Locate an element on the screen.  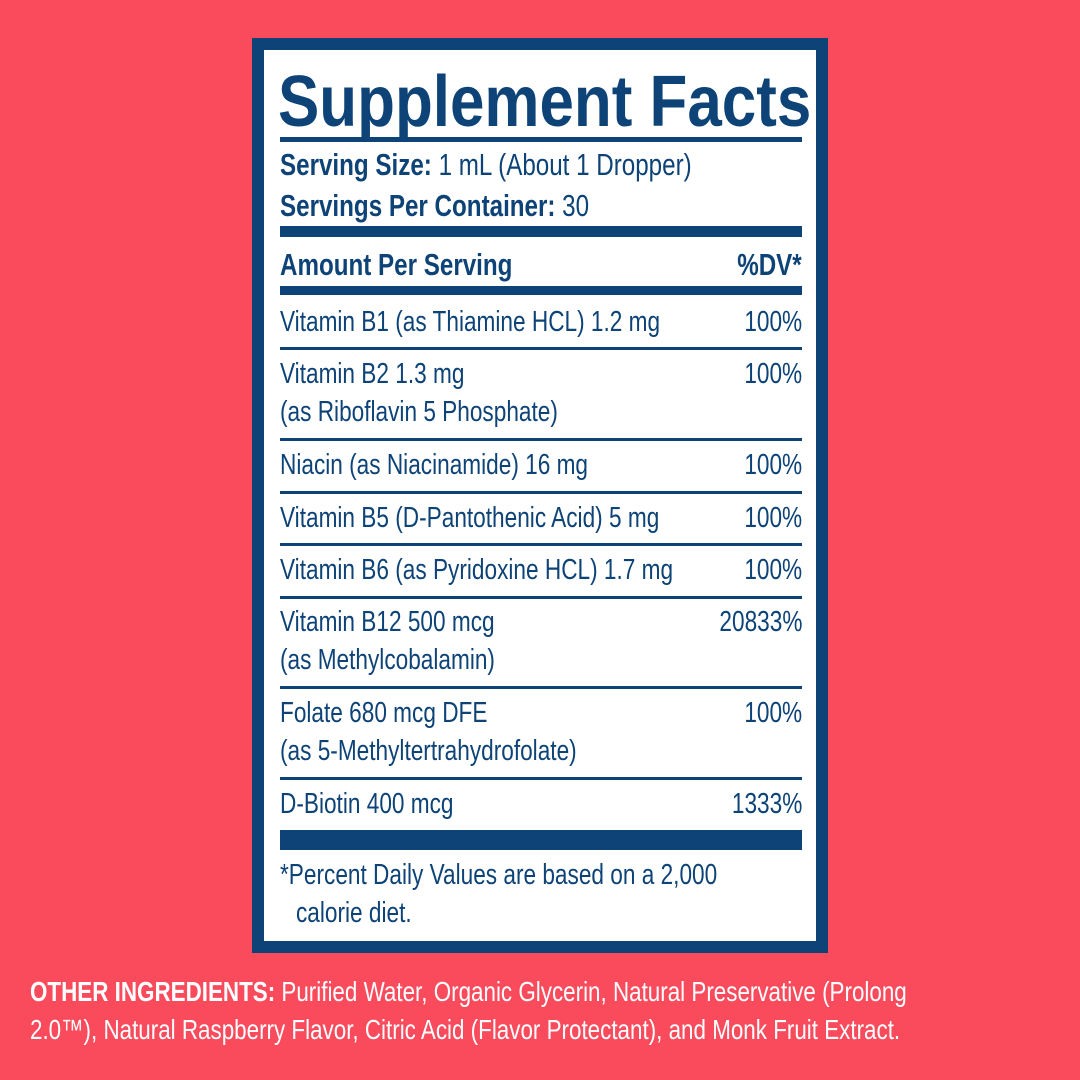
nutrient-name: Vitamin B6 (as Pyridoxine HCL) 1.7 mg is located at coordinates (477, 570).